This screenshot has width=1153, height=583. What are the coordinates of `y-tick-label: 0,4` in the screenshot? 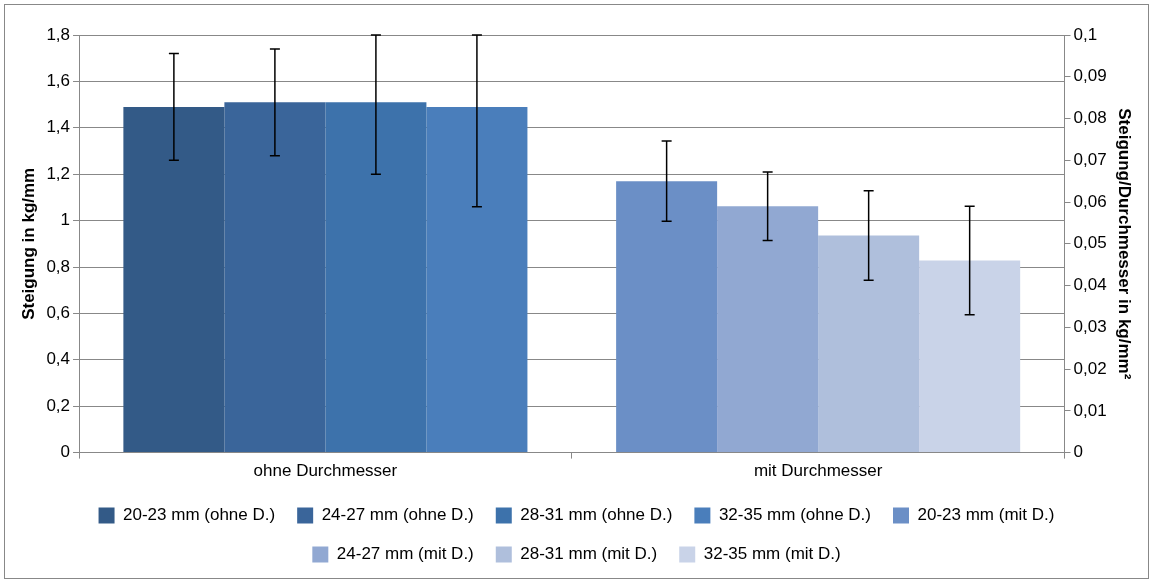 It's located at (58, 359).